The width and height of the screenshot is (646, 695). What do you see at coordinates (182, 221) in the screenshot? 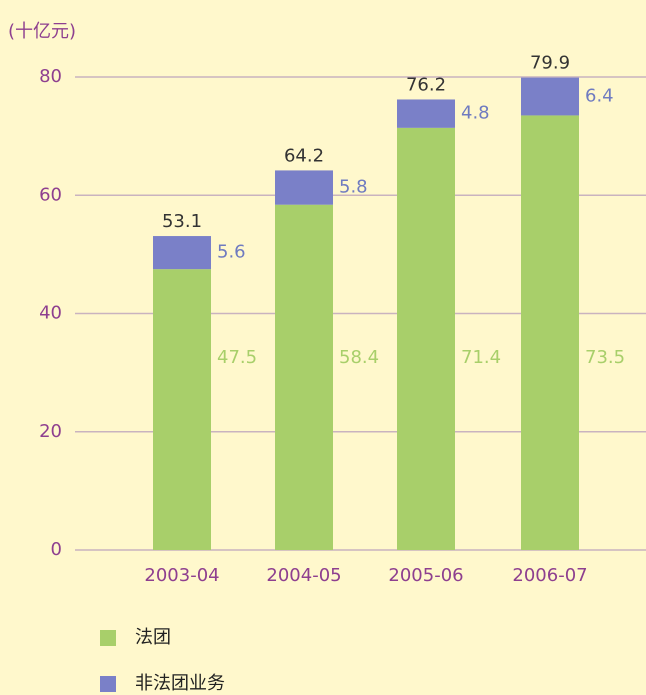
I see `total-label: 53.1` at bounding box center [182, 221].